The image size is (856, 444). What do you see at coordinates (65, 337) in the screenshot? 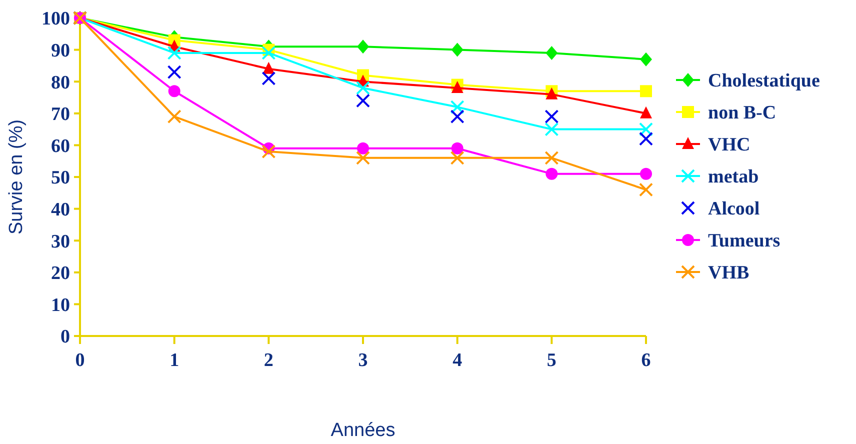
I see `y-tick-label: 0` at bounding box center [65, 337].